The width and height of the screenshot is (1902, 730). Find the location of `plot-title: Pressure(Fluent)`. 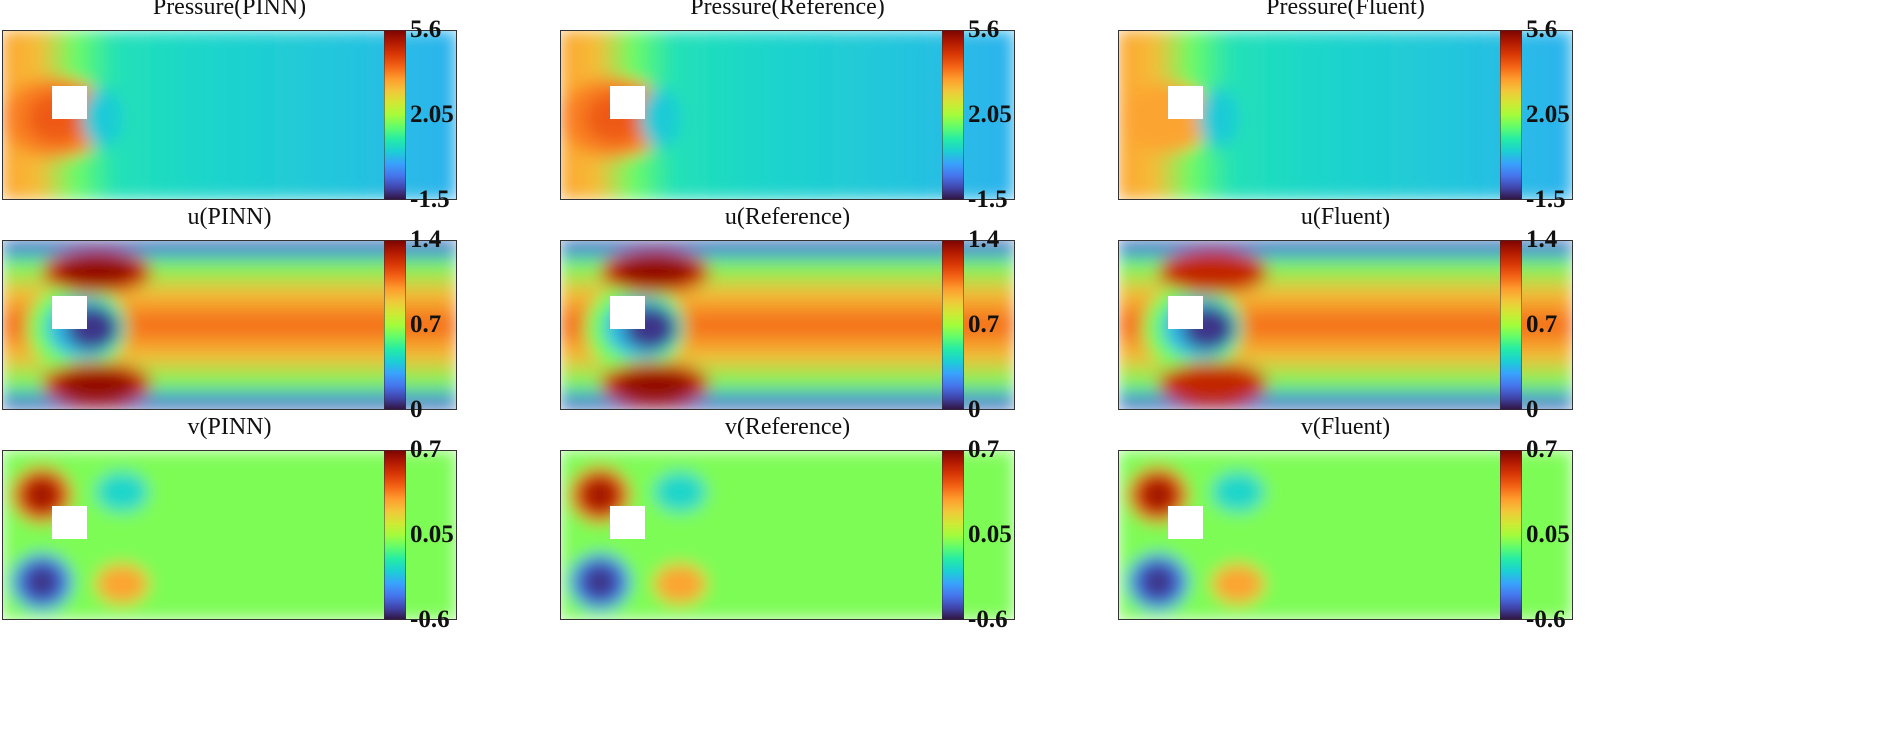

plot-title: Pressure(Fluent) is located at coordinates (1345, 10).